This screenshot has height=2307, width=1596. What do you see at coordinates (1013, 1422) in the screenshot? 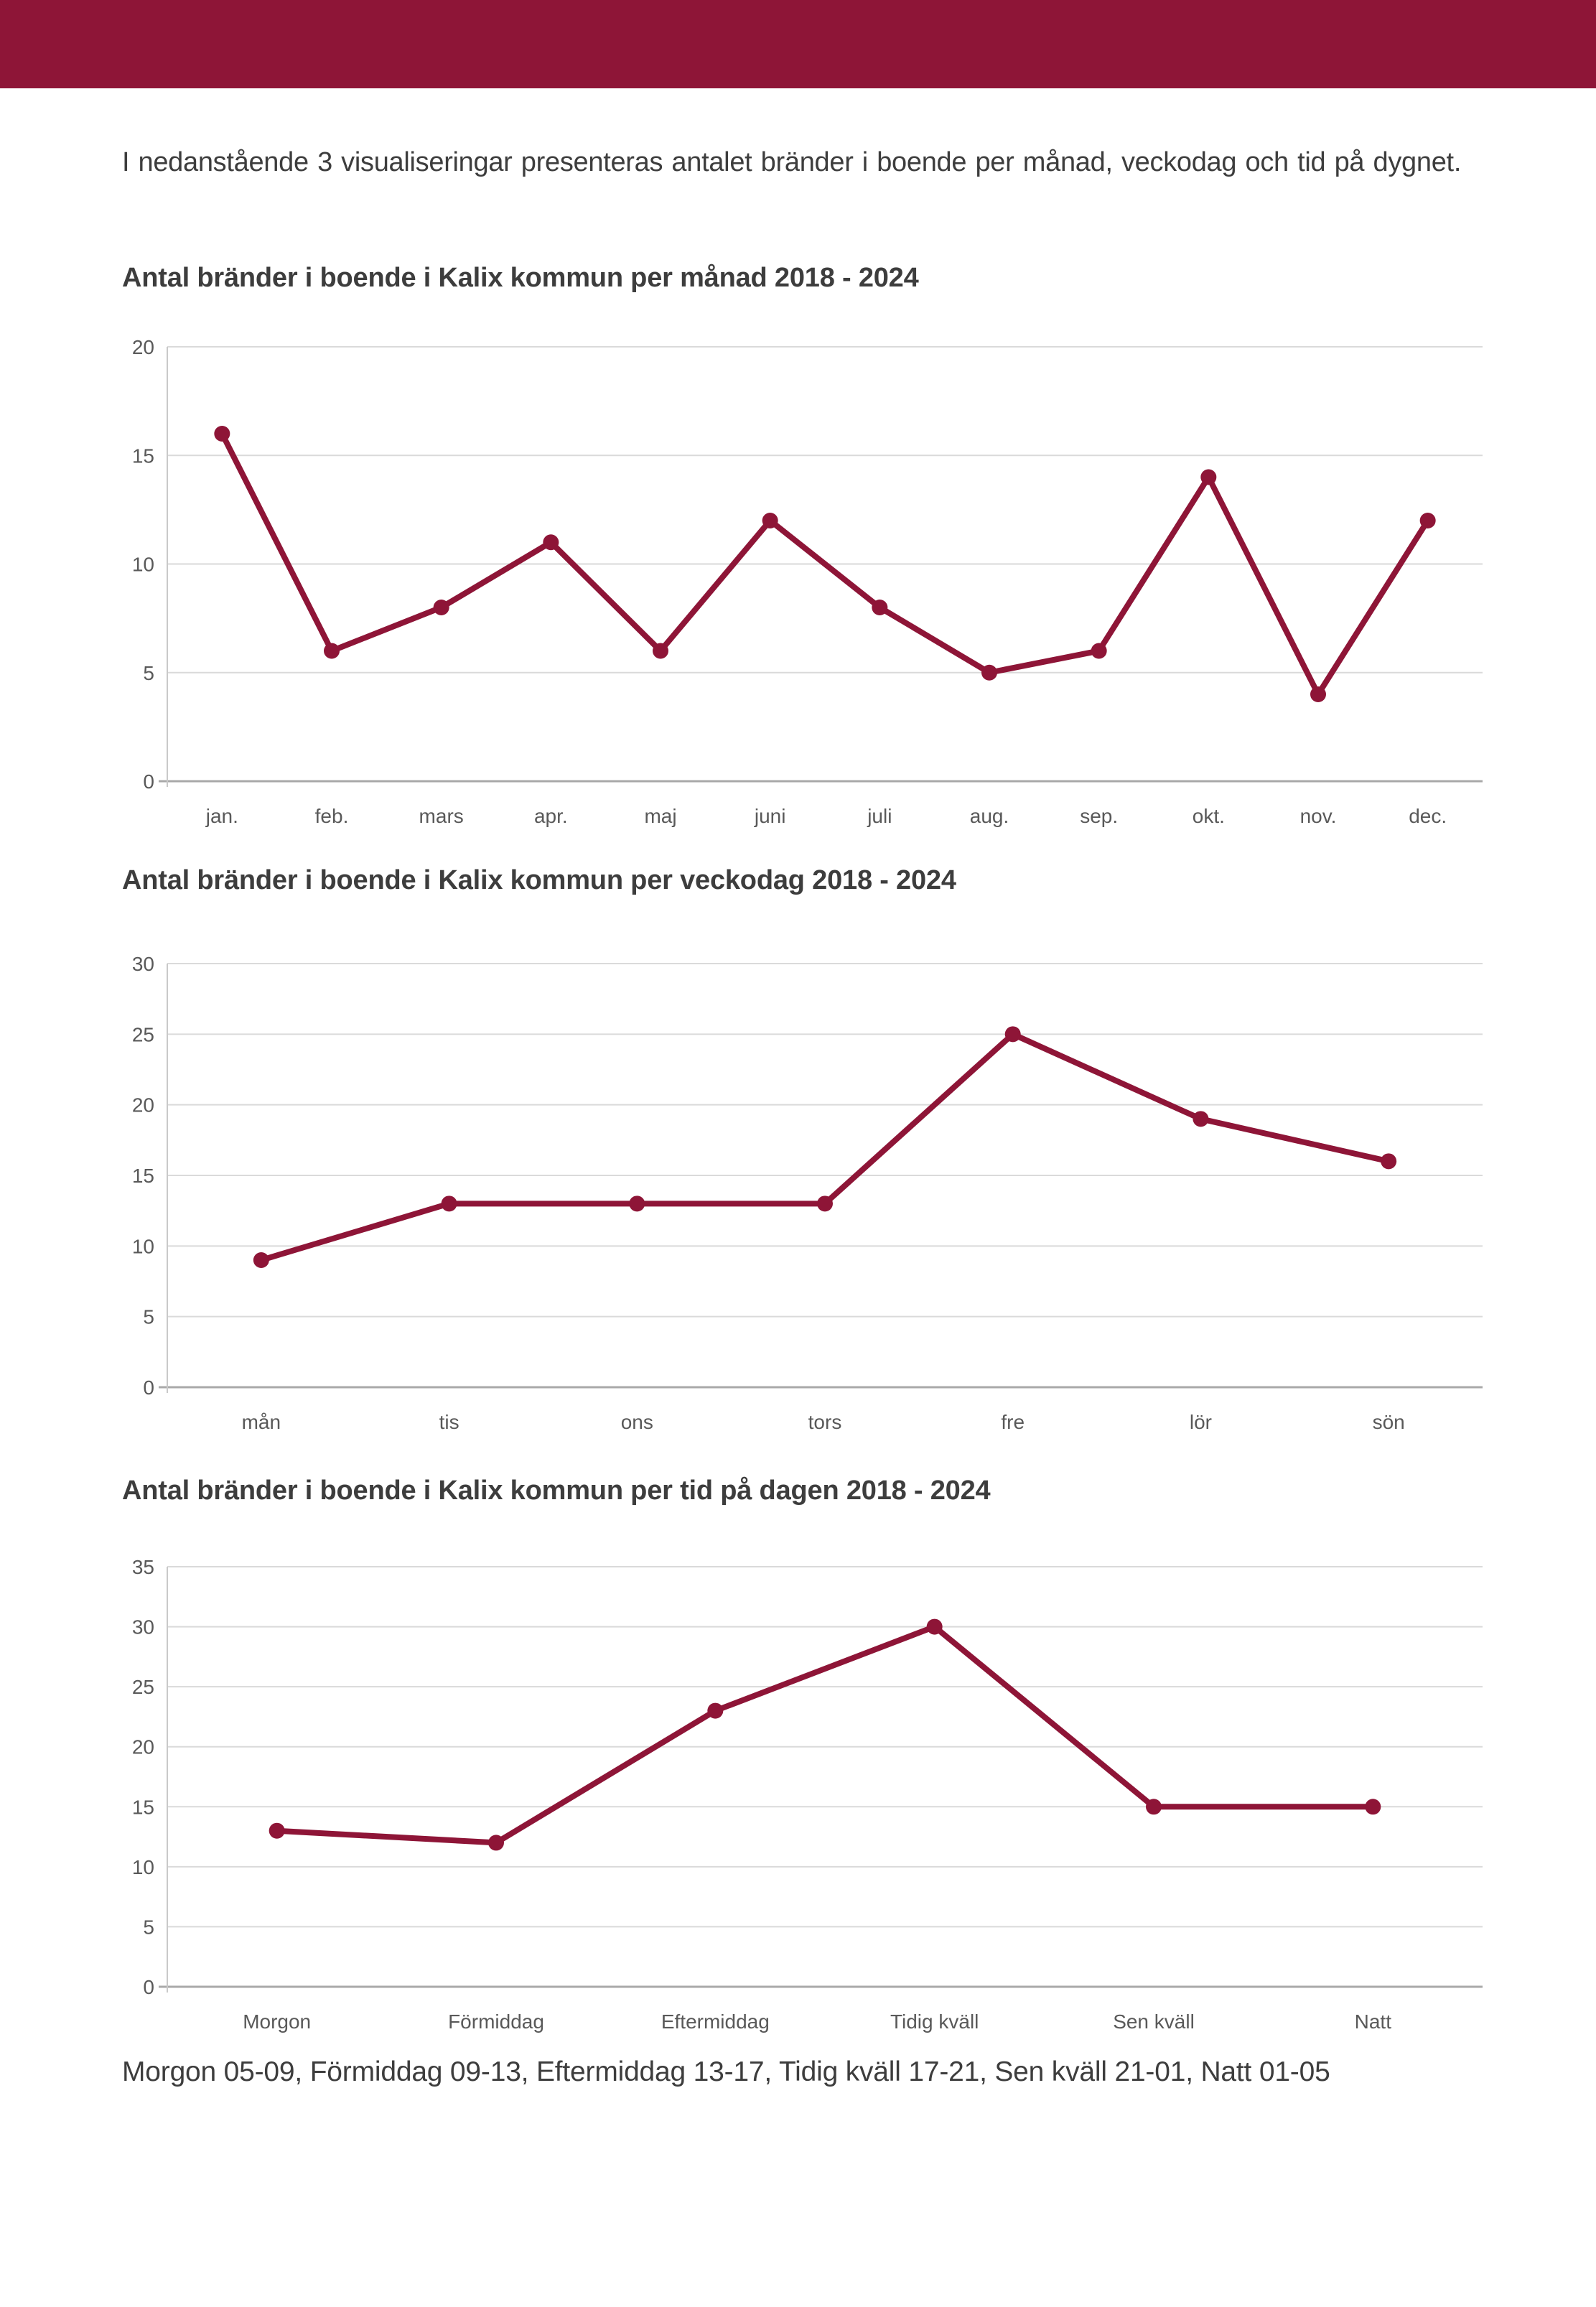
I see `x-tick-label: fre` at bounding box center [1013, 1422].